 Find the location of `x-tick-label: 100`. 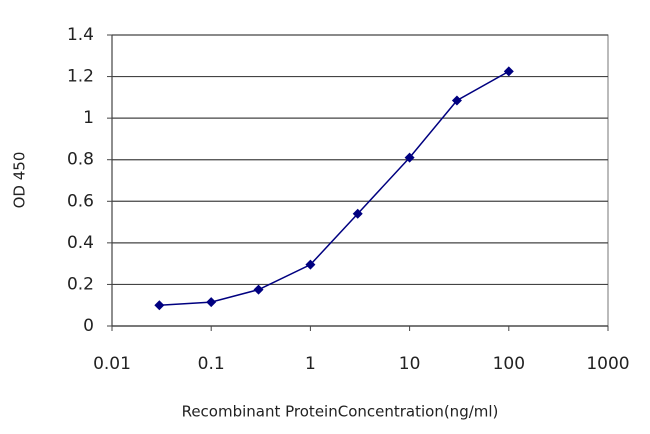

x-tick-label: 100 is located at coordinates (509, 364).